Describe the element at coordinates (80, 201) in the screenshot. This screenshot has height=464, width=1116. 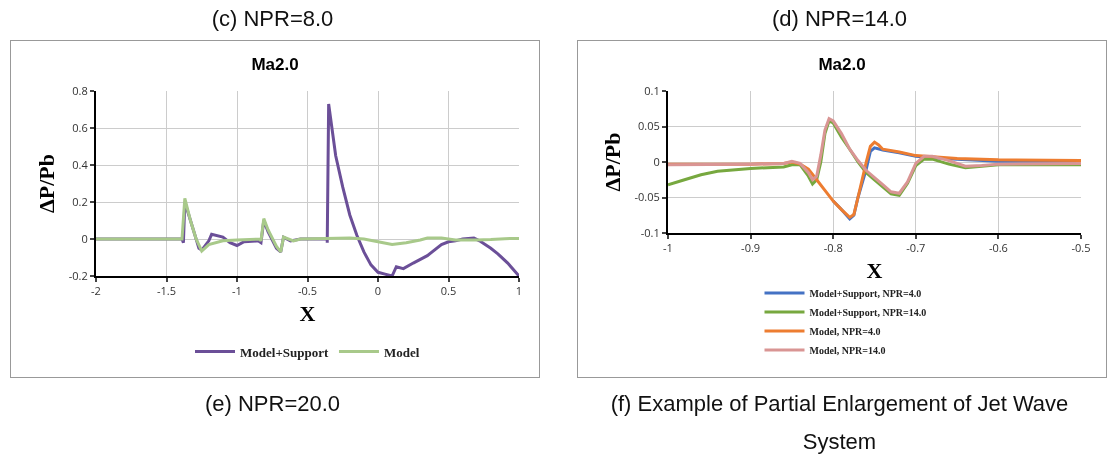
I see `y-tick-label: 0.2` at that location.